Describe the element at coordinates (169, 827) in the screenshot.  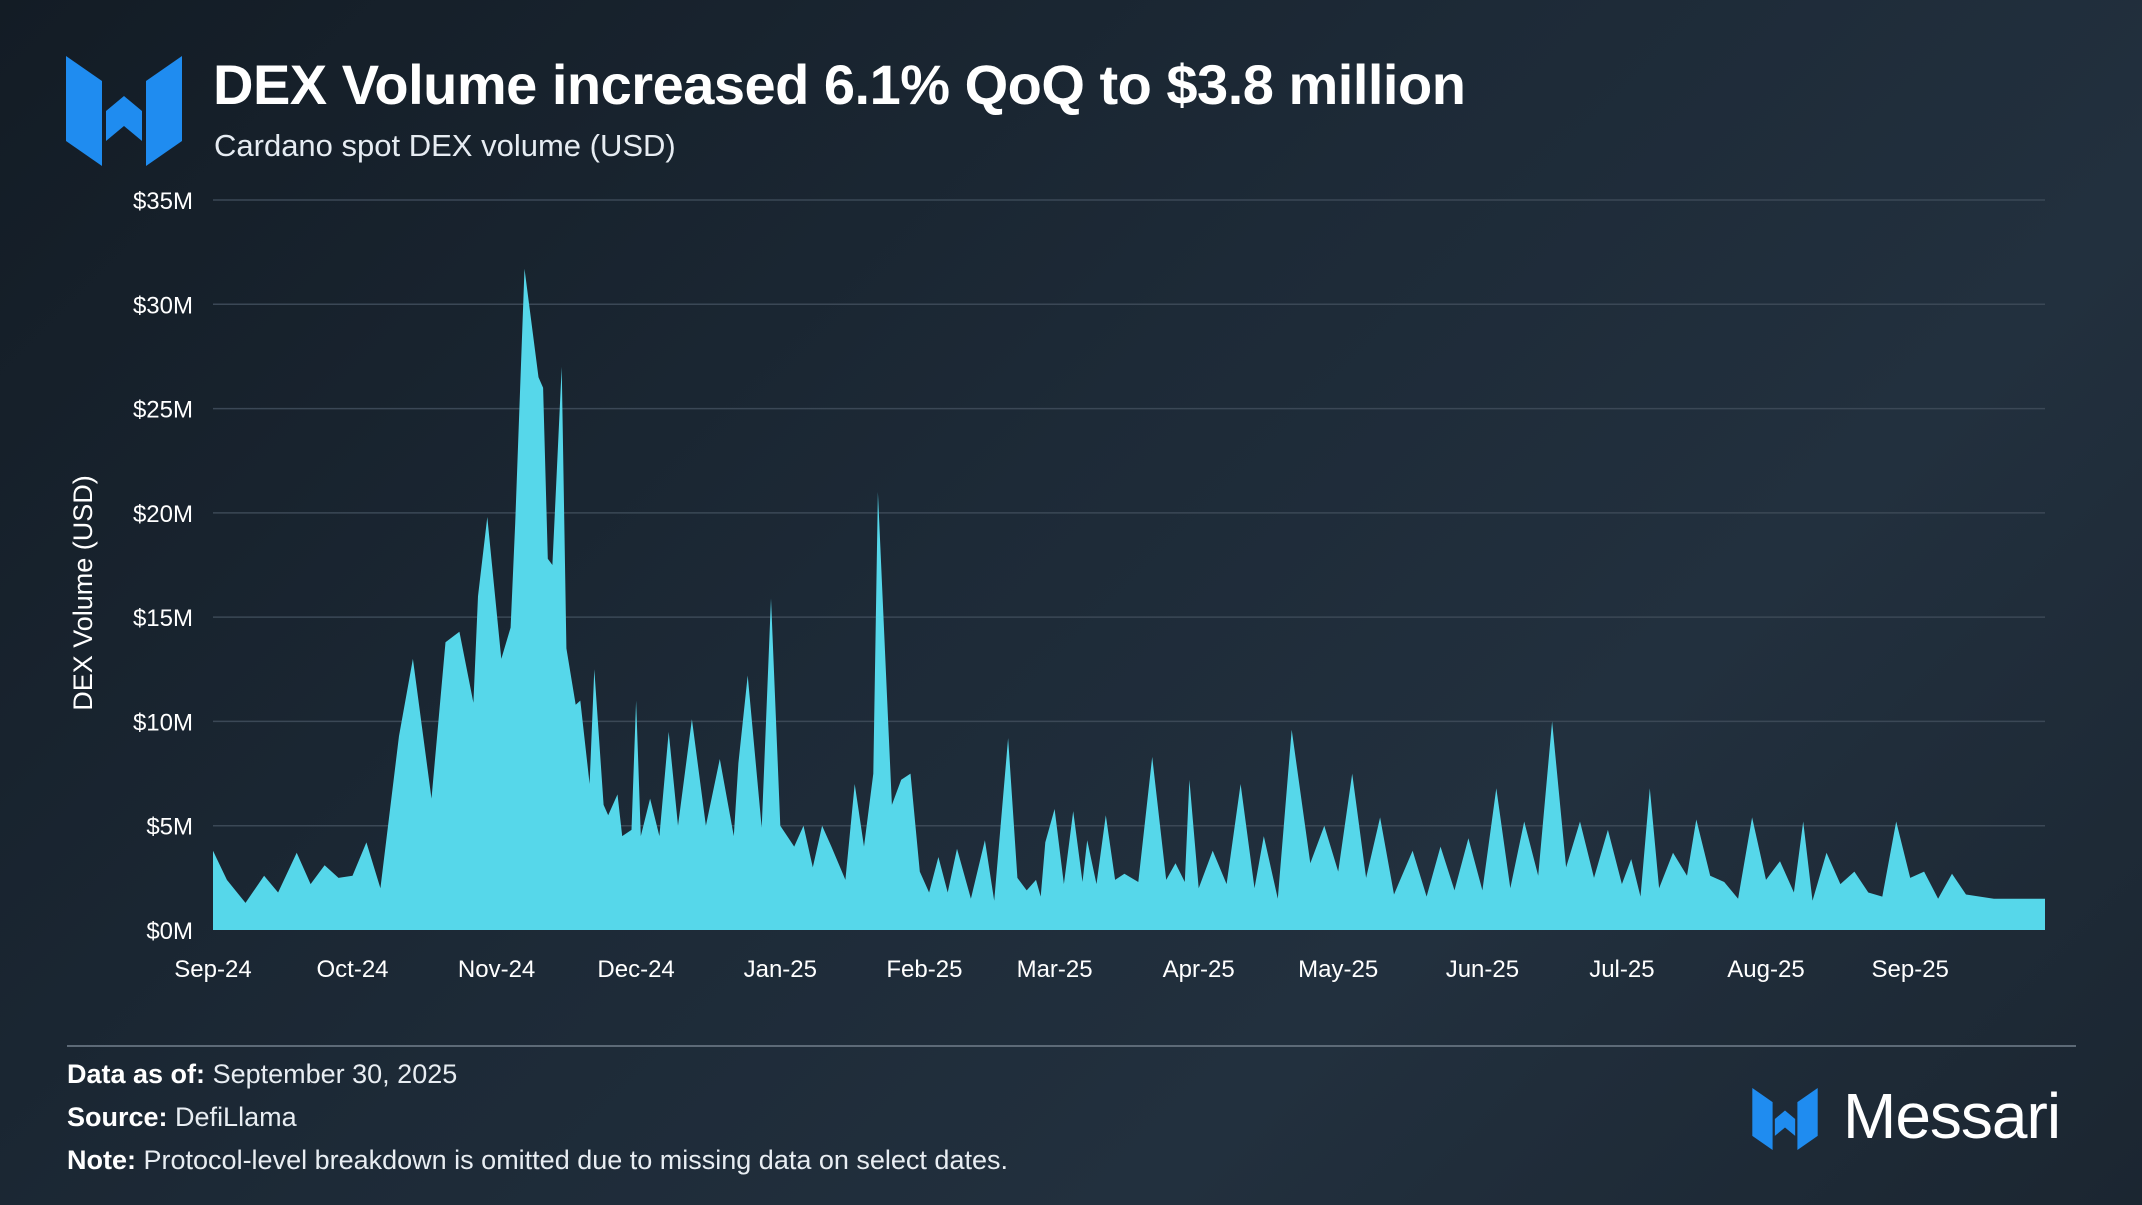
I see `y-tick-label: $5M` at that location.